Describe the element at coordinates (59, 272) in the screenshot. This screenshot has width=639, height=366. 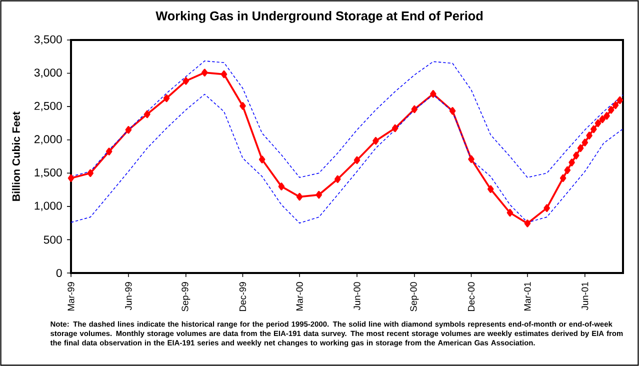
I see `y-tick-label: 0` at that location.